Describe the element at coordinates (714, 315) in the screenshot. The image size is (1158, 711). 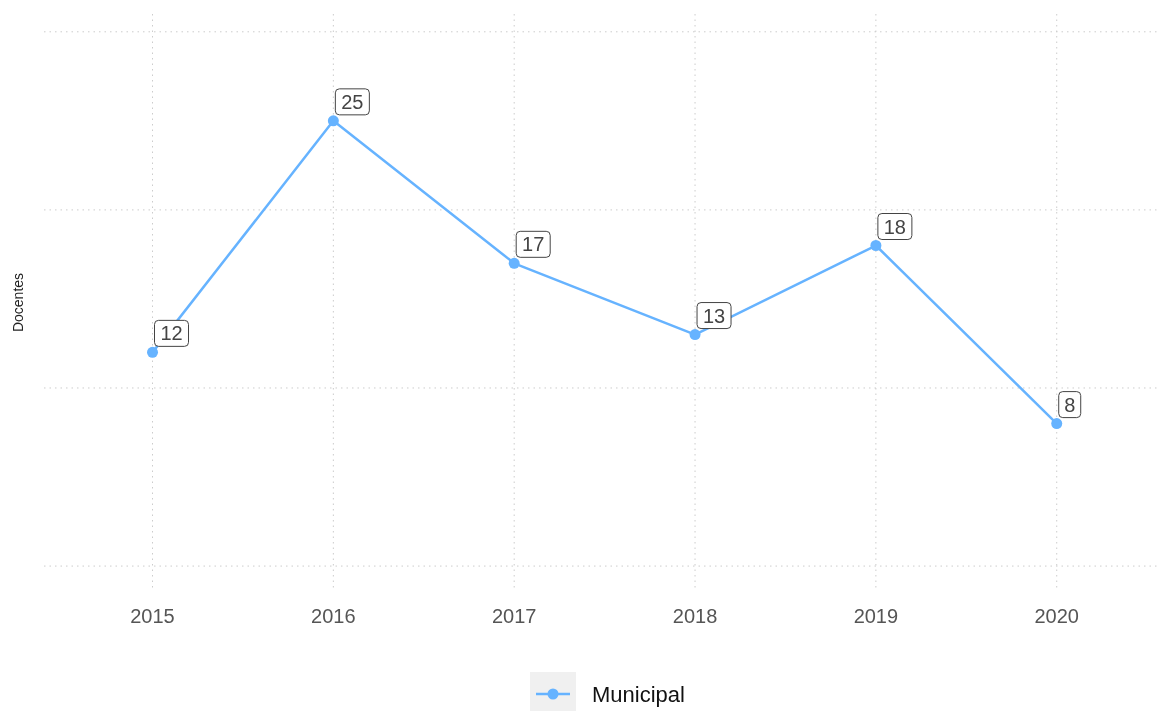
I see `data-label: 13` at that location.